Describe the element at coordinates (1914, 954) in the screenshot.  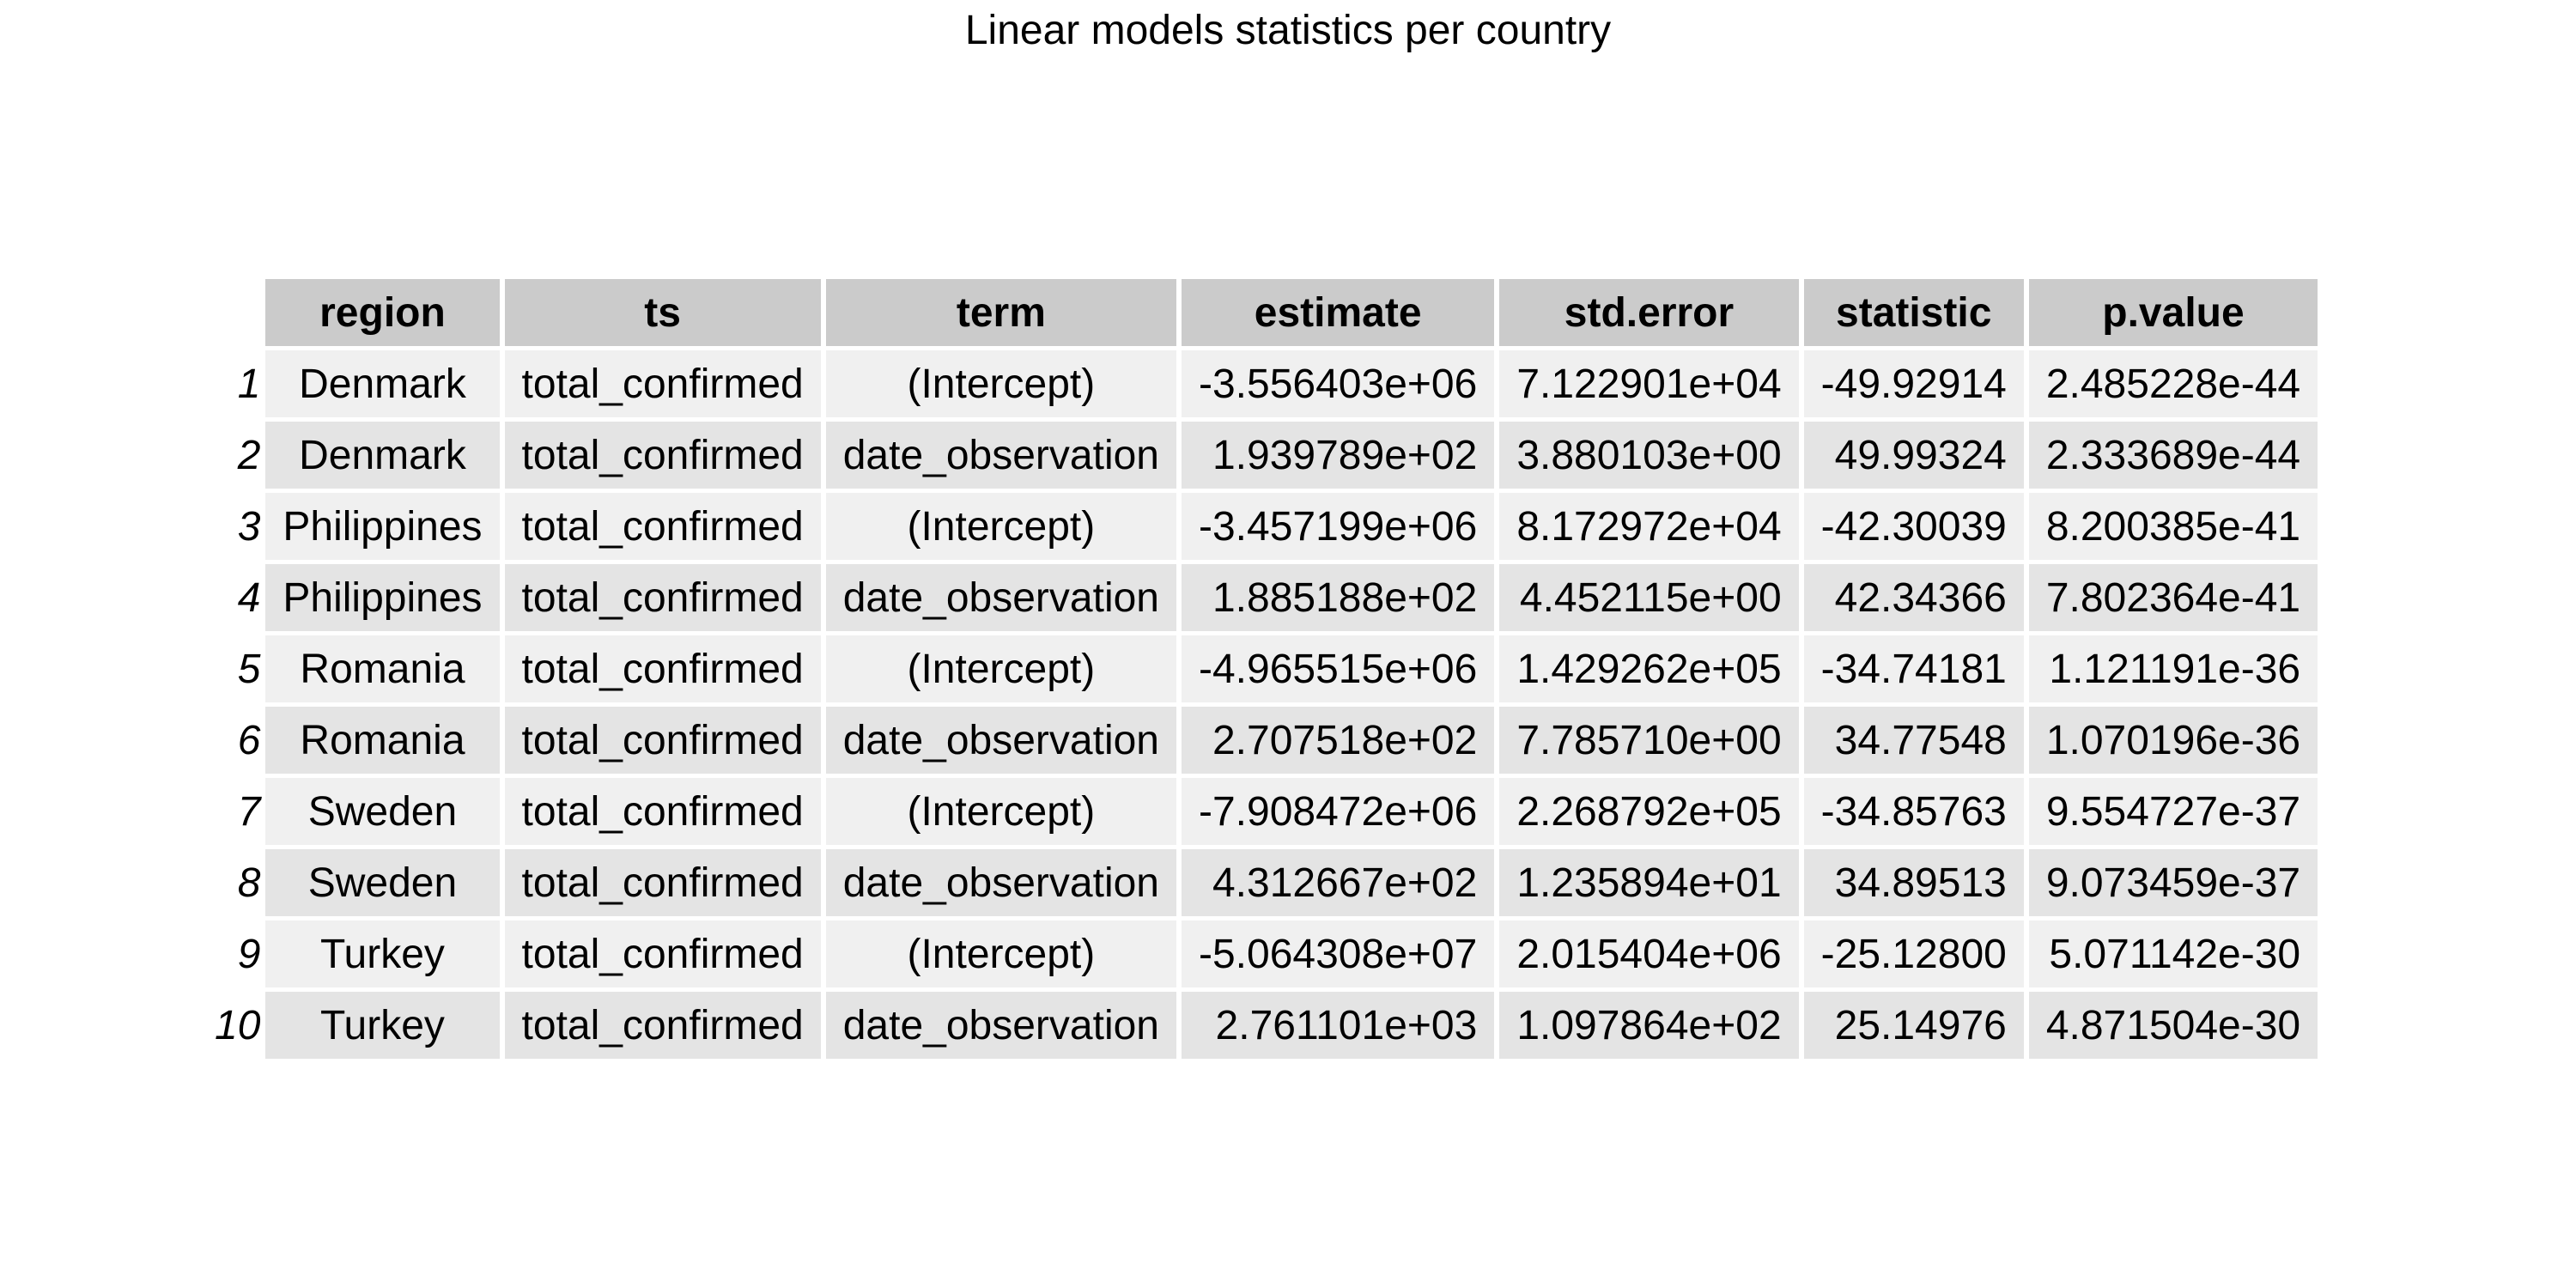
I see `cell-statistic: -25.12800` at that location.